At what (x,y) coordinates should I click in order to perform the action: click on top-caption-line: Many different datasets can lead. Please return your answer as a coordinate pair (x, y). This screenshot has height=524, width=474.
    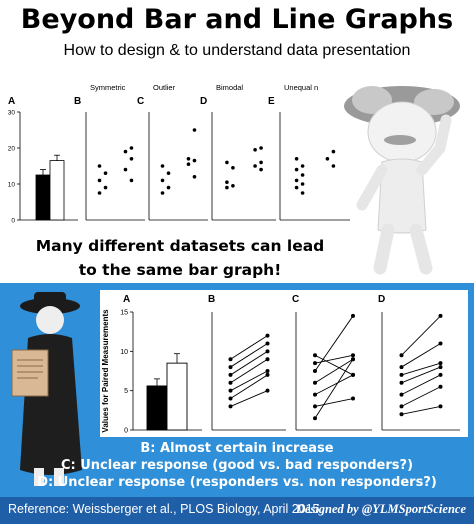
    Looking at the image, I should click on (180, 246).